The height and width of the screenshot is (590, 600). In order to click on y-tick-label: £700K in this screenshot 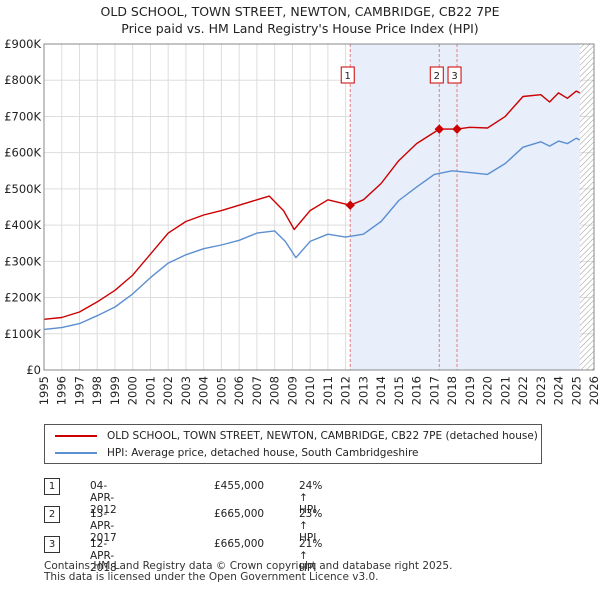, I will do `click(22, 116)`.